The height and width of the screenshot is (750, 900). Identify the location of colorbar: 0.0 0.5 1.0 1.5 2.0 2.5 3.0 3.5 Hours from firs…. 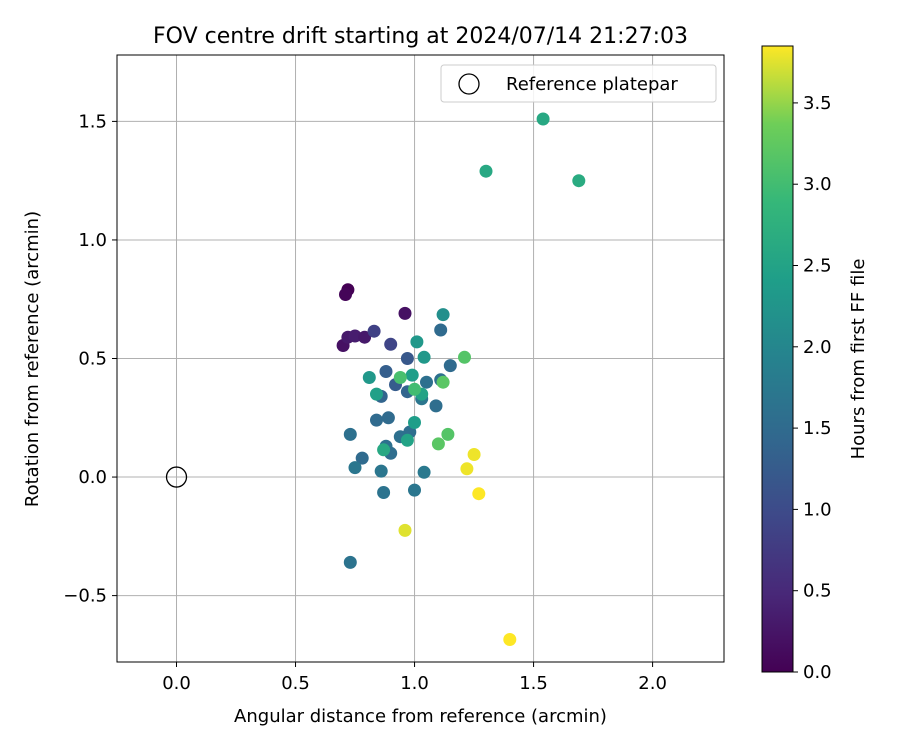
(815, 364).